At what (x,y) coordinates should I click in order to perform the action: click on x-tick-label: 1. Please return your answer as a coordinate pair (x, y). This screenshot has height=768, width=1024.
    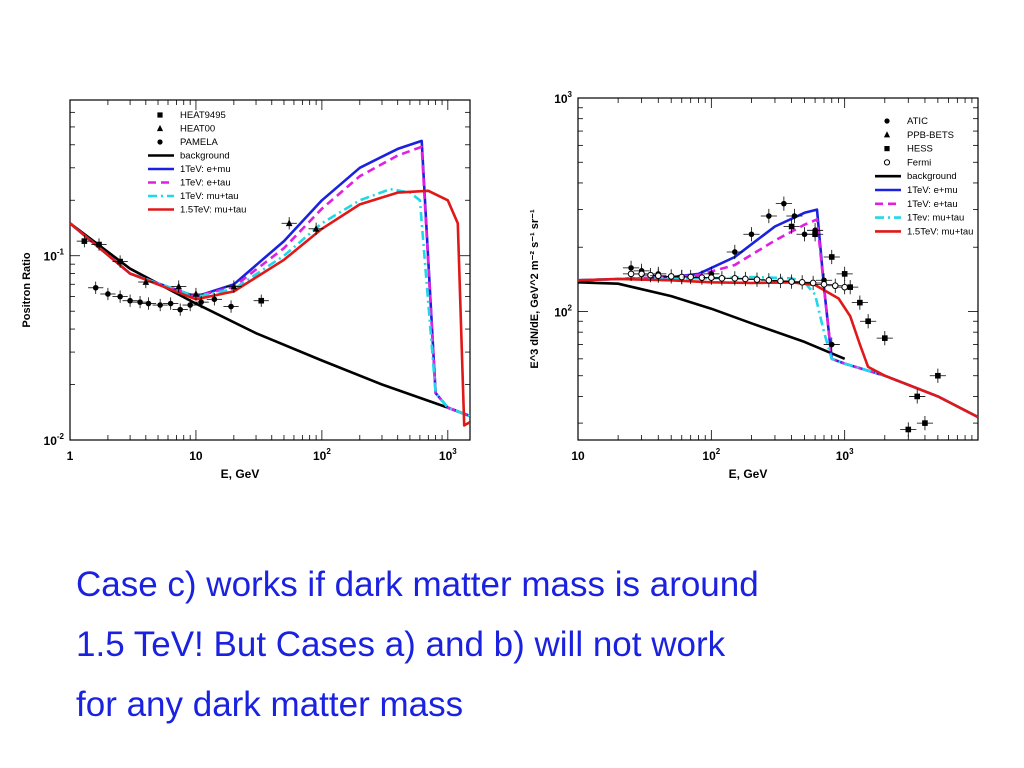
    Looking at the image, I should click on (70, 456).